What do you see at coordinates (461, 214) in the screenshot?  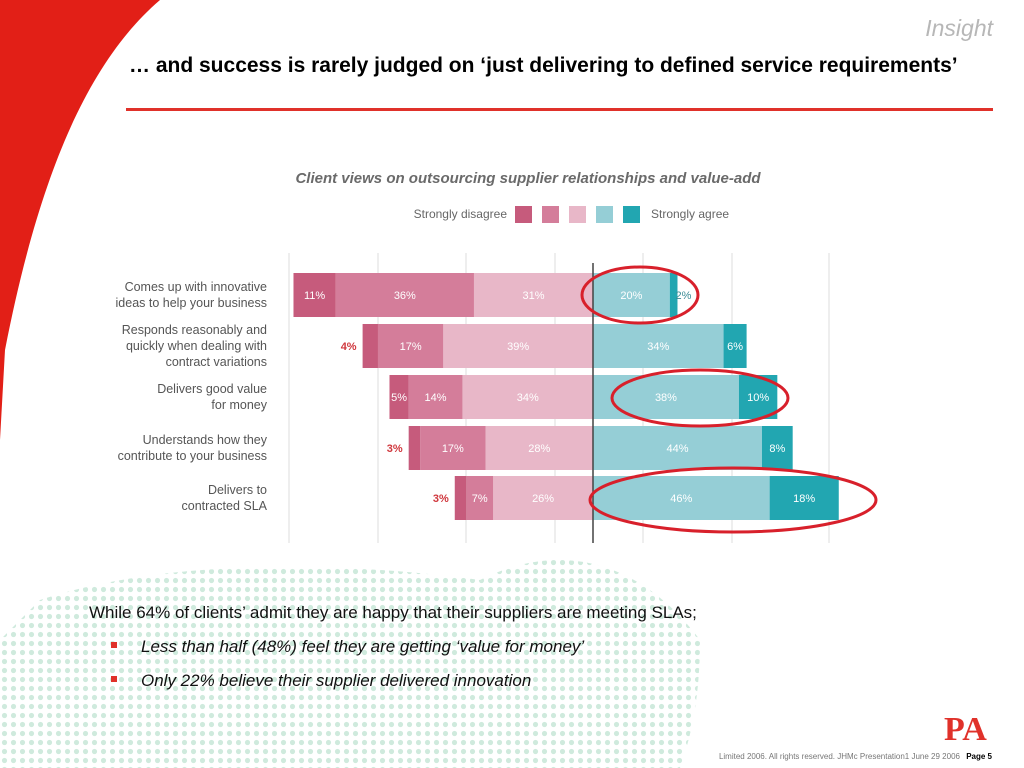 I see `legend-label-left: Strongly disagree` at bounding box center [461, 214].